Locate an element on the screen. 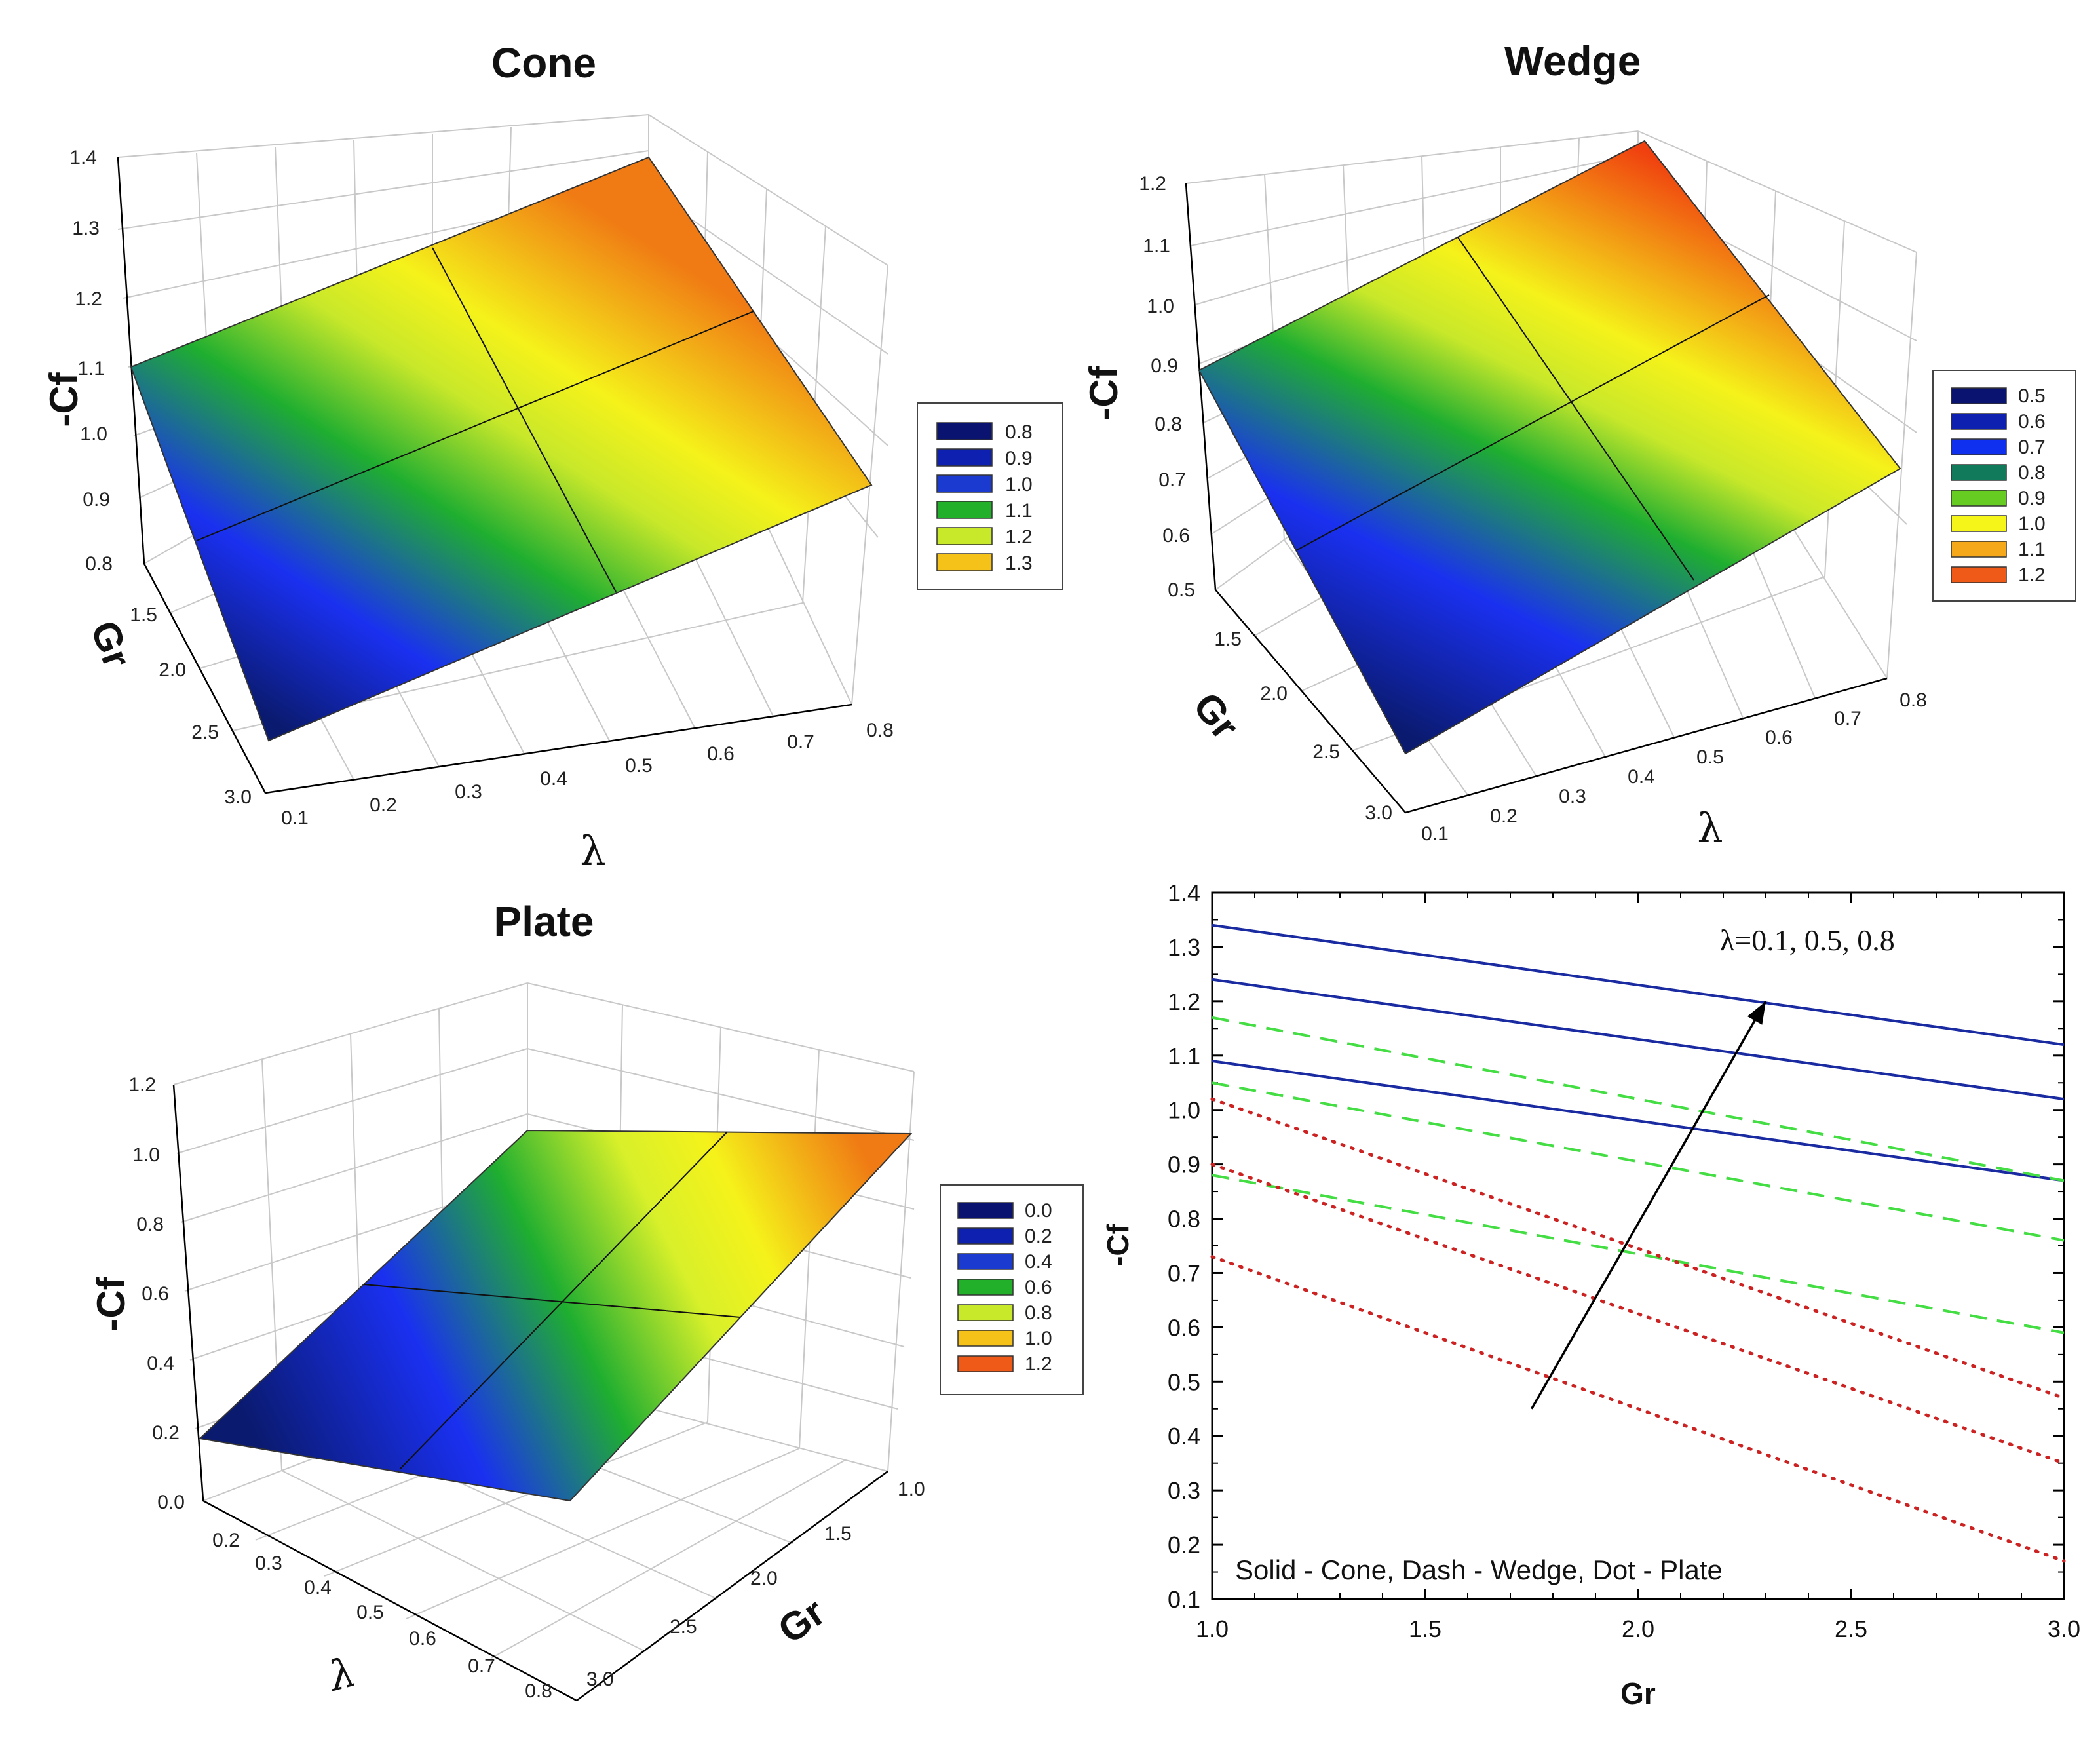 This screenshot has width=2100, height=1738. series-line-dot is located at coordinates (1638, 1248).